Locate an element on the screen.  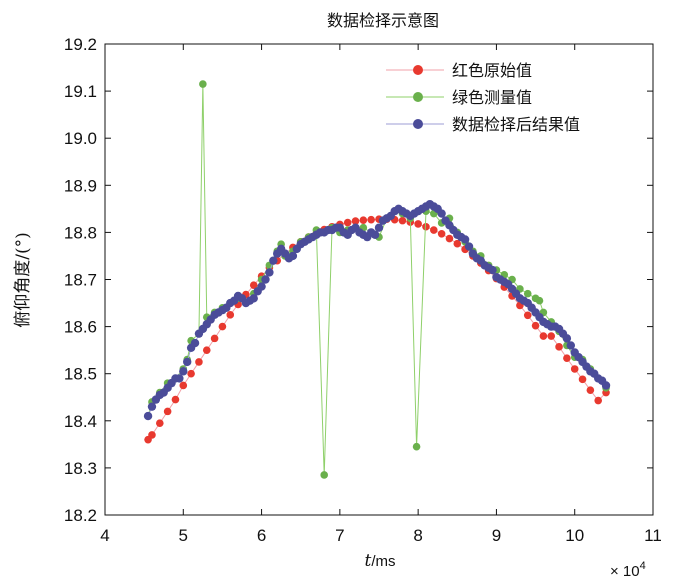
x-tick-label: 8 is located at coordinates (417, 535).